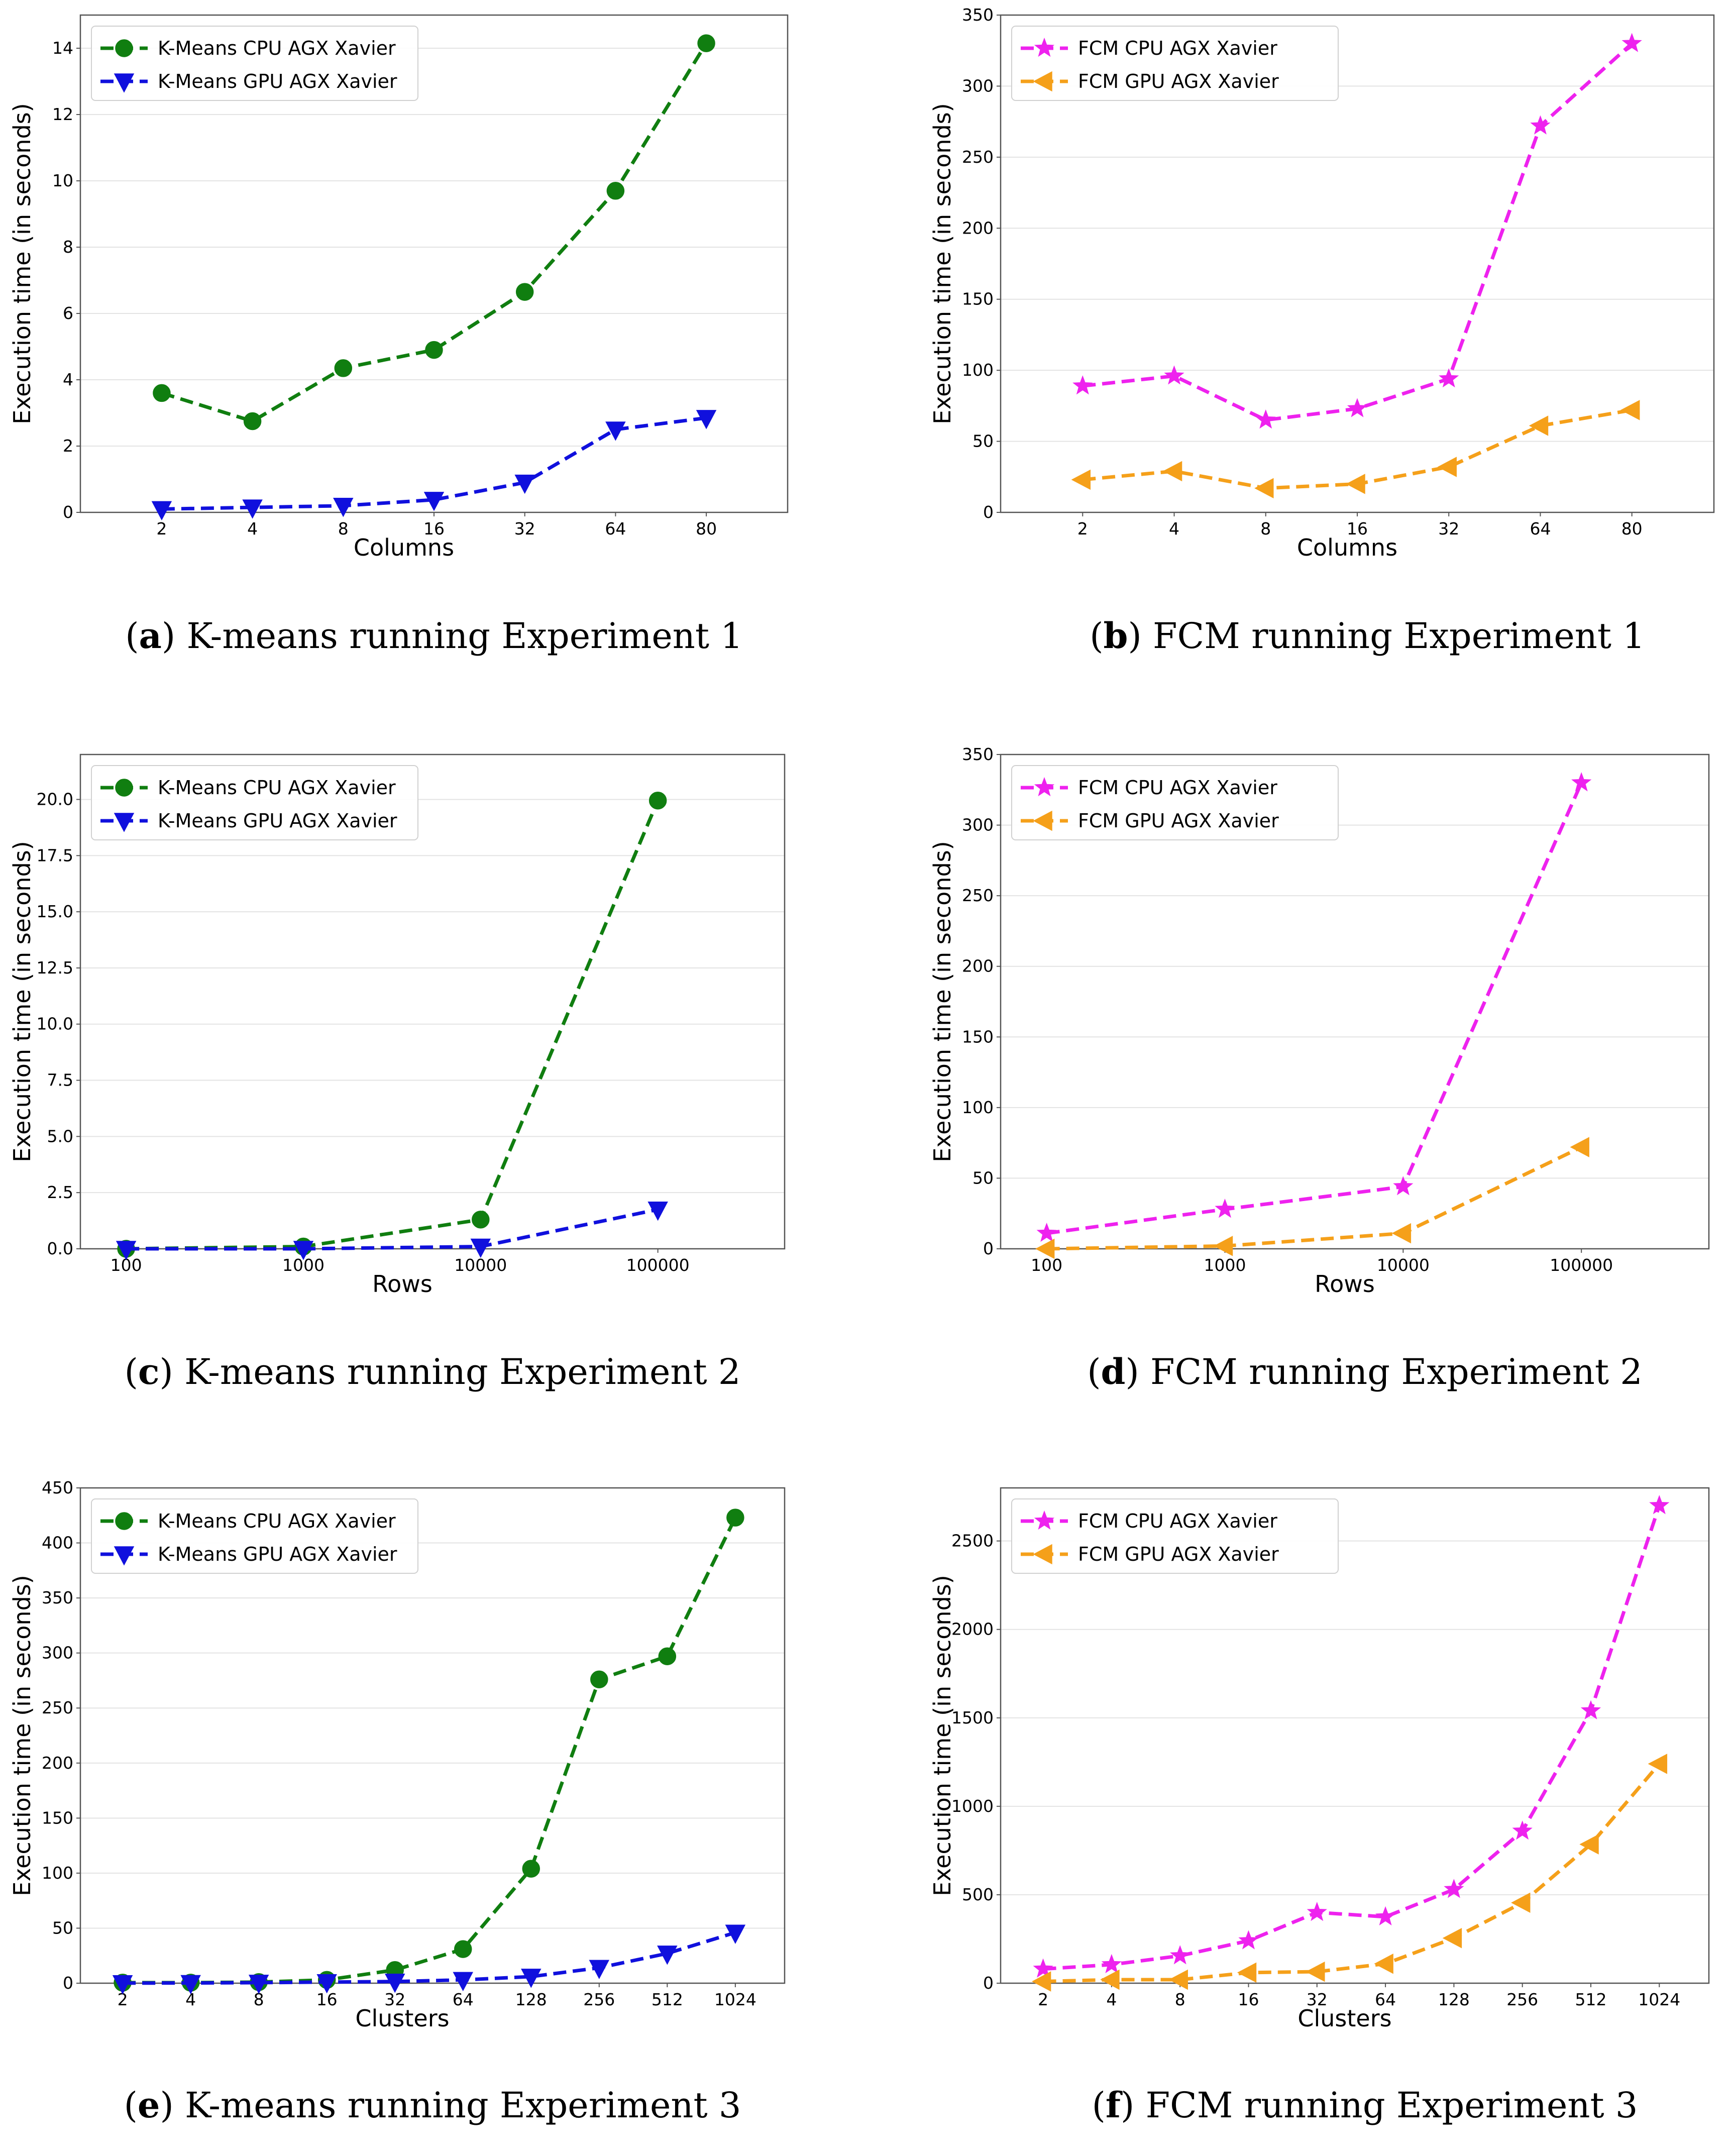 This screenshot has width=1734, height=2156. Describe the element at coordinates (1344, 2018) in the screenshot. I see `x-axis-title: Clusters` at that location.